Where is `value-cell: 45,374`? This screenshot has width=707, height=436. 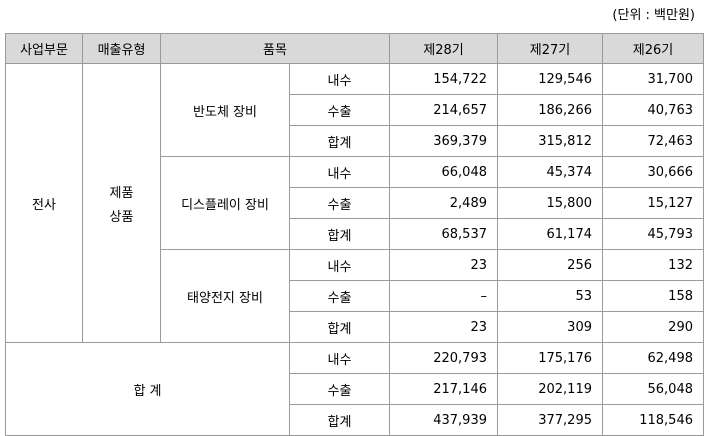
value-cell: 45,374 is located at coordinates (550, 172).